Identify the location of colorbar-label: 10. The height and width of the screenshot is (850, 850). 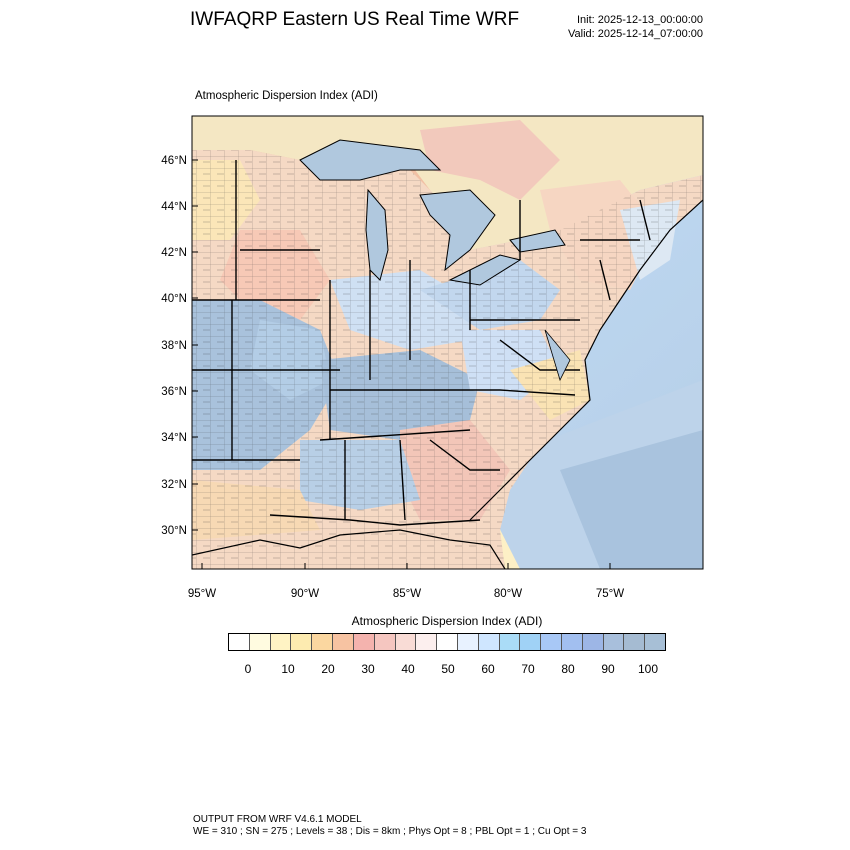
(288, 669).